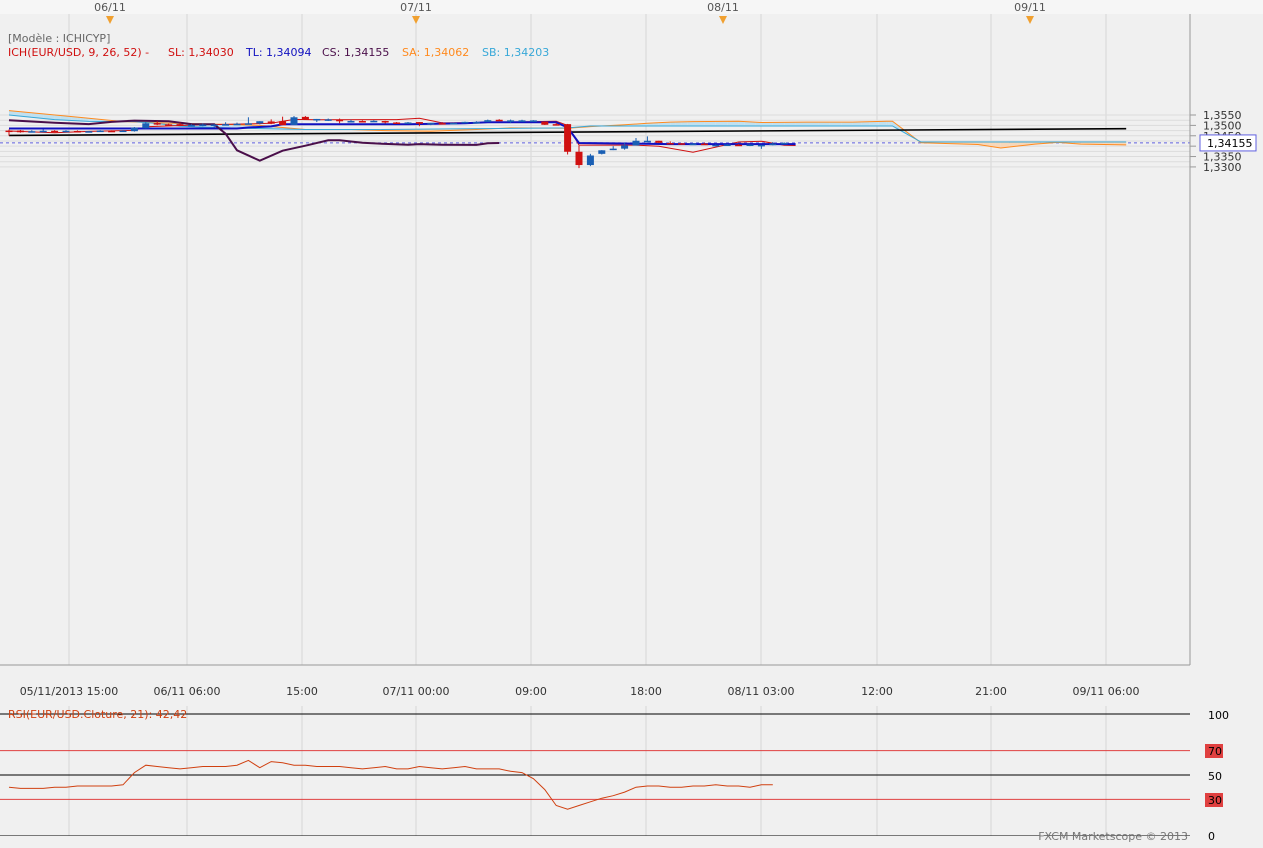  What do you see at coordinates (416, 7) in the screenshot?
I see `top-date-07: 07/11` at bounding box center [416, 7].